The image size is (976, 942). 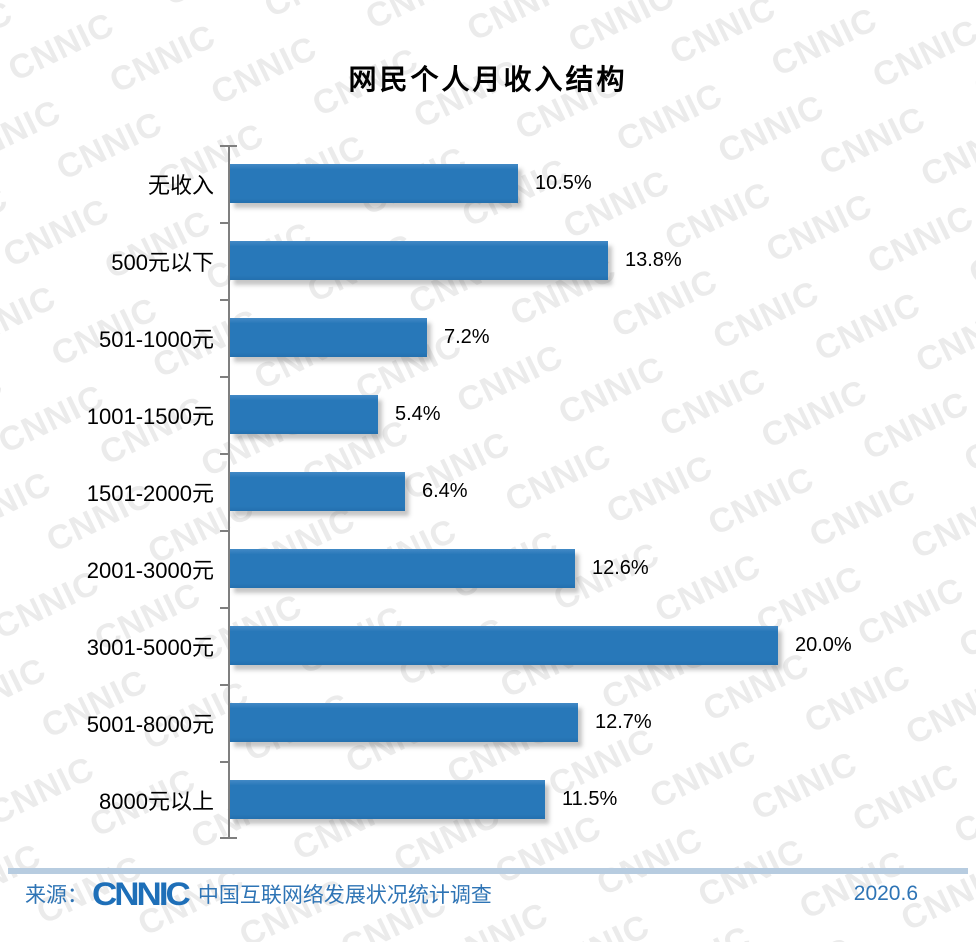 I want to click on value-label: 20.0%, so click(x=823, y=645).